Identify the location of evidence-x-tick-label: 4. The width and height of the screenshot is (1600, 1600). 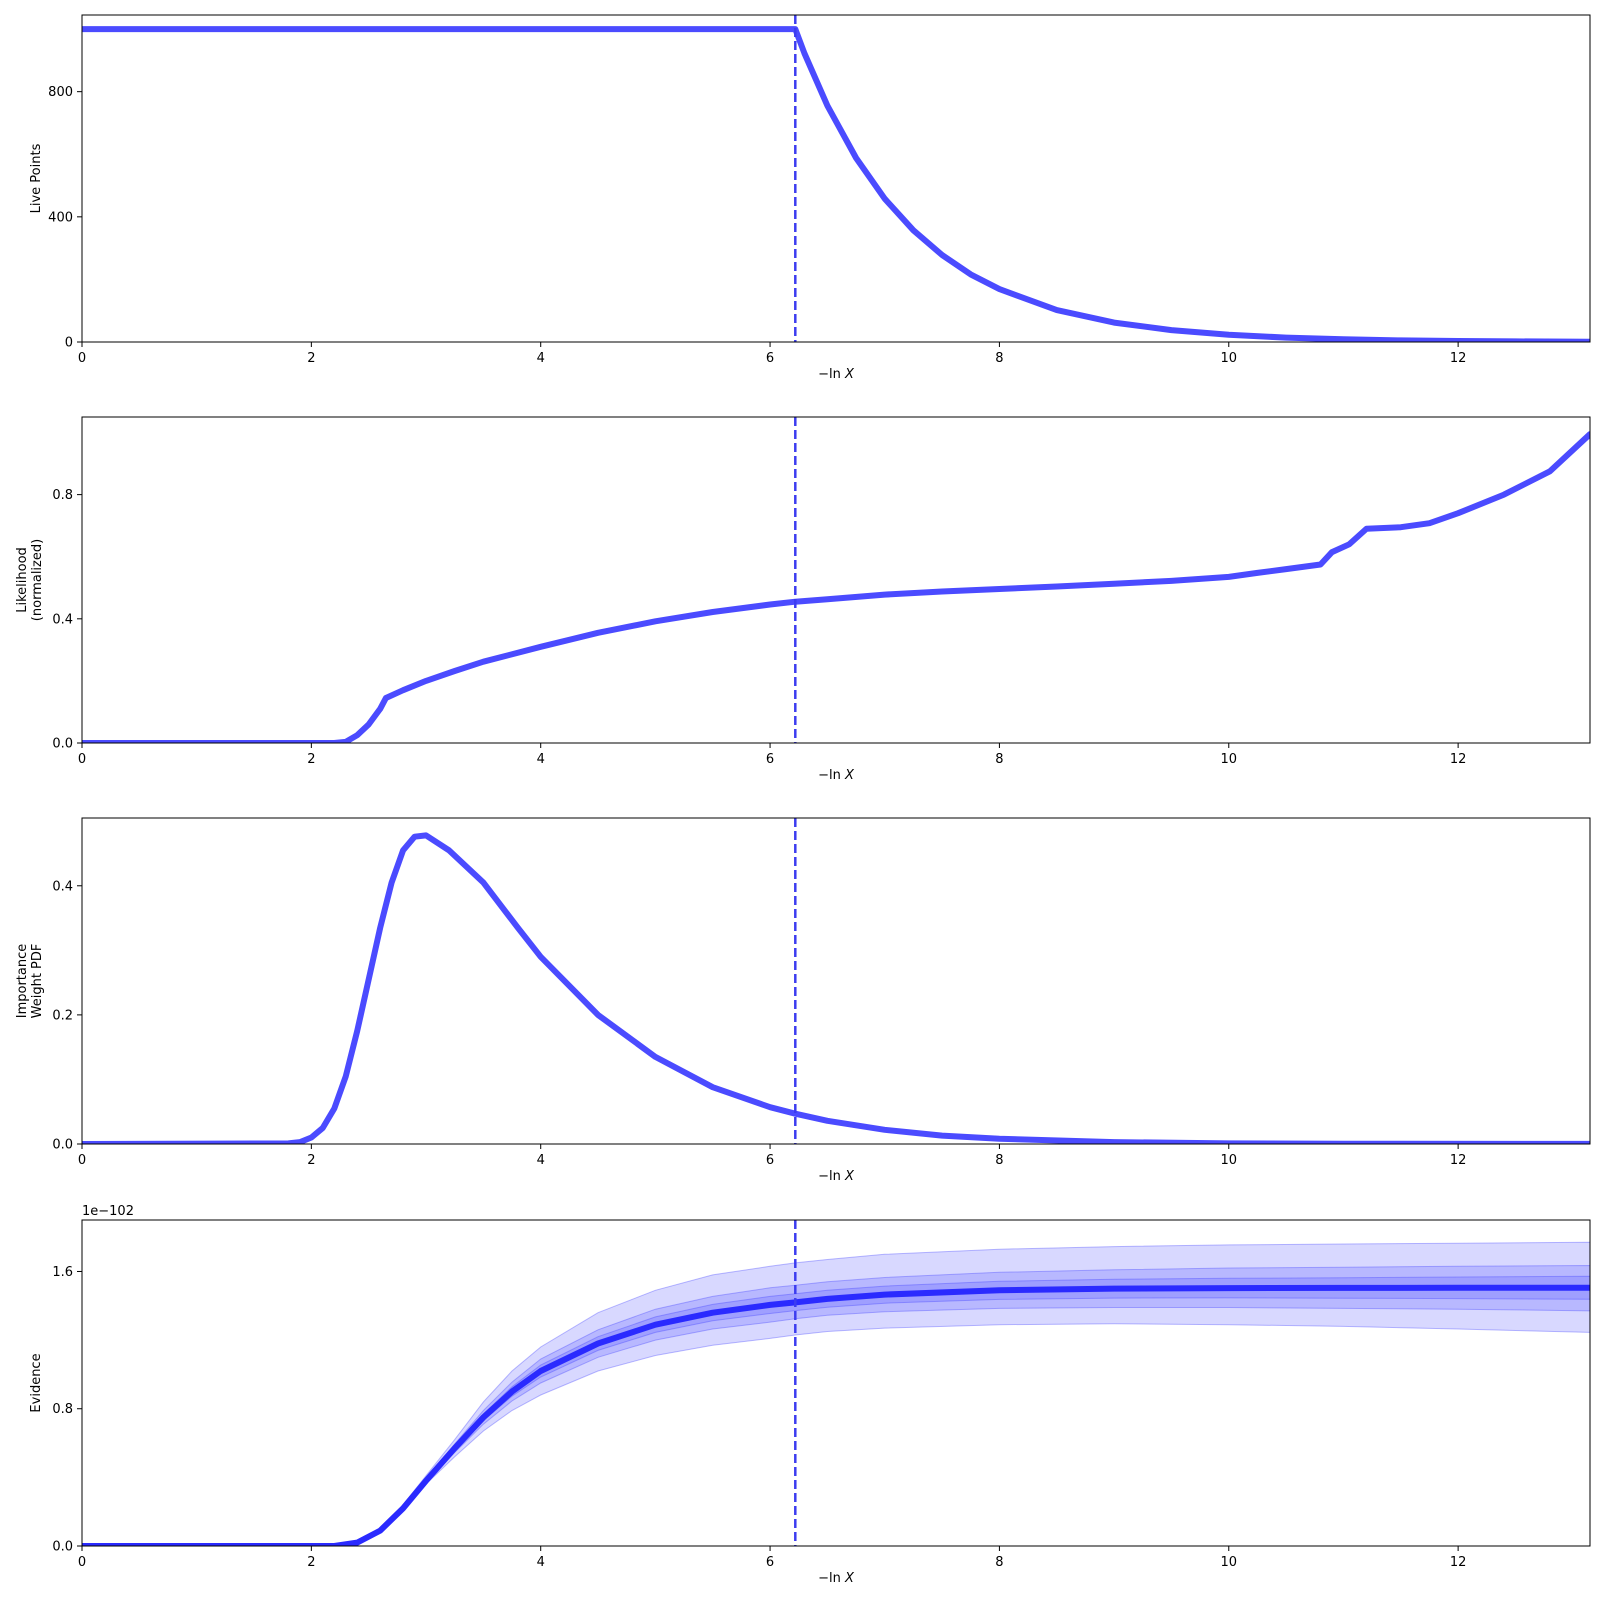
(541, 1562).